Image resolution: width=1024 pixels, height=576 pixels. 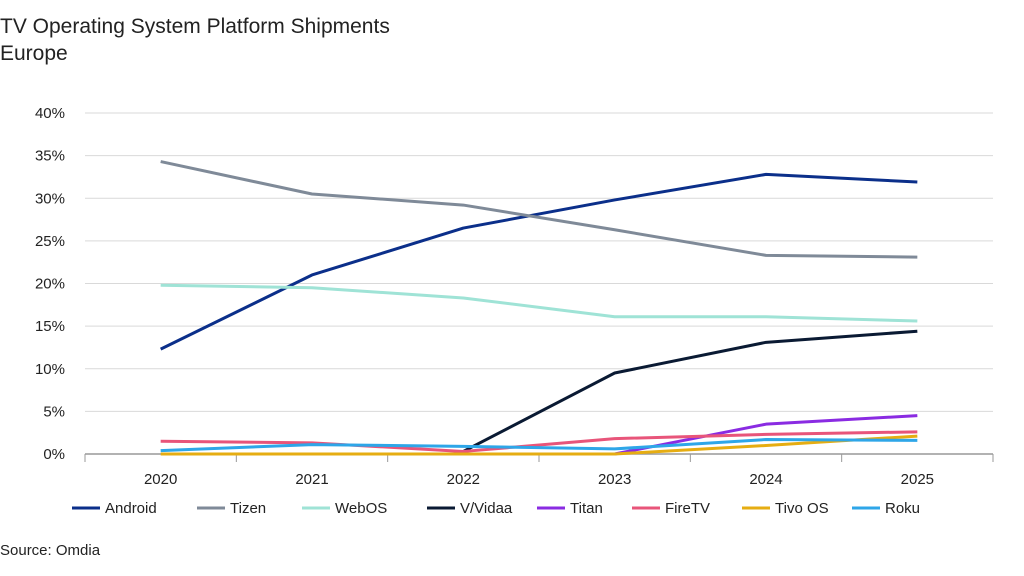 What do you see at coordinates (902, 508) in the screenshot?
I see `legend-label: Roku` at bounding box center [902, 508].